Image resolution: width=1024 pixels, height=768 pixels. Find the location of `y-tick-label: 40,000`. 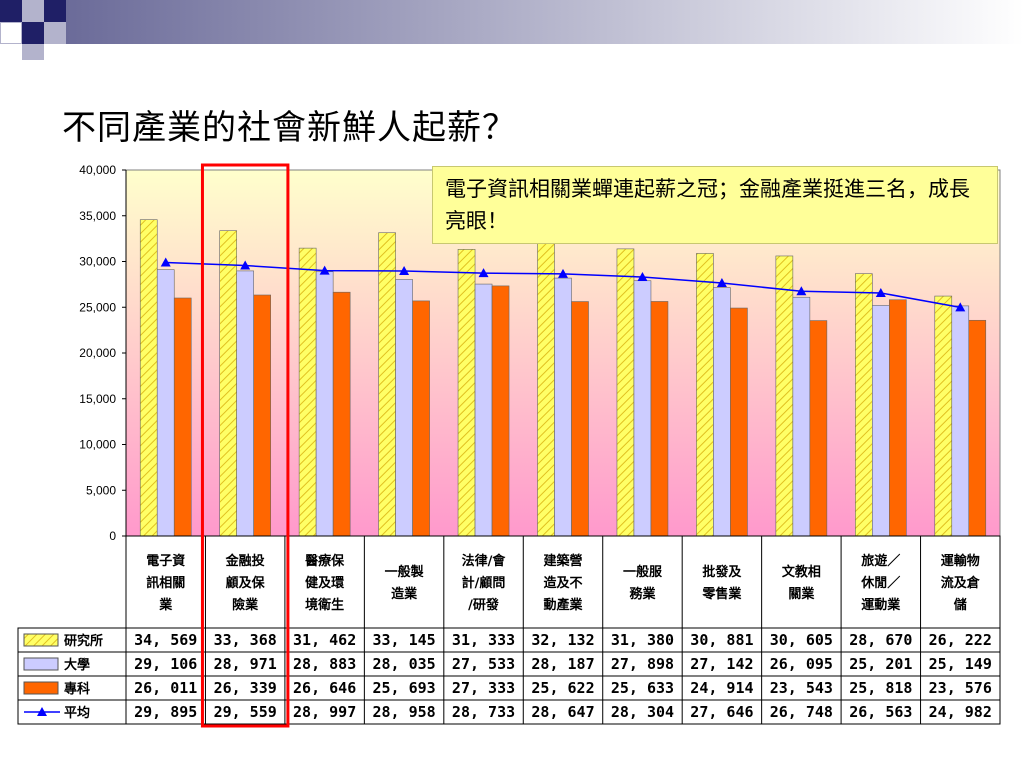

y-tick-label: 40,000 is located at coordinates (97, 170).